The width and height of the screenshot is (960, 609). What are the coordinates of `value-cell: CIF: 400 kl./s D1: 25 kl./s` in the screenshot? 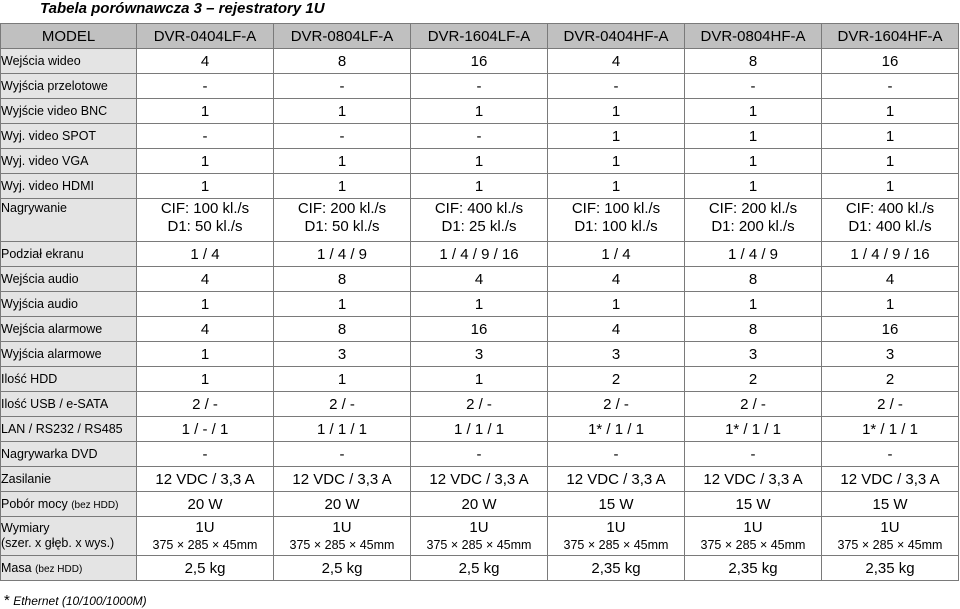 It's located at (479, 220).